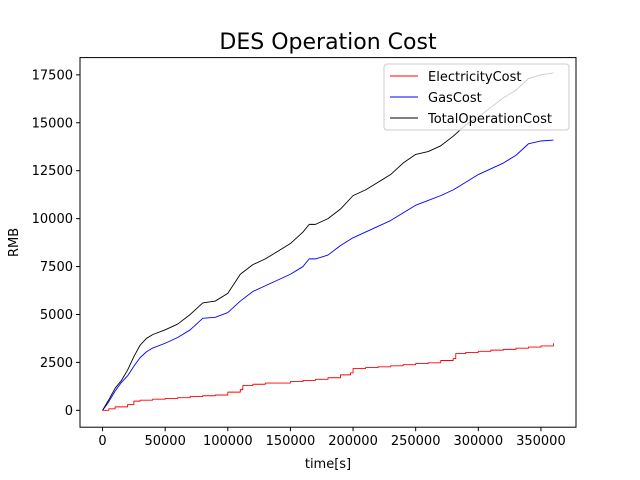 This screenshot has width=640, height=480. What do you see at coordinates (489, 119) in the screenshot?
I see `legend-label: TotalOperationCost` at bounding box center [489, 119].